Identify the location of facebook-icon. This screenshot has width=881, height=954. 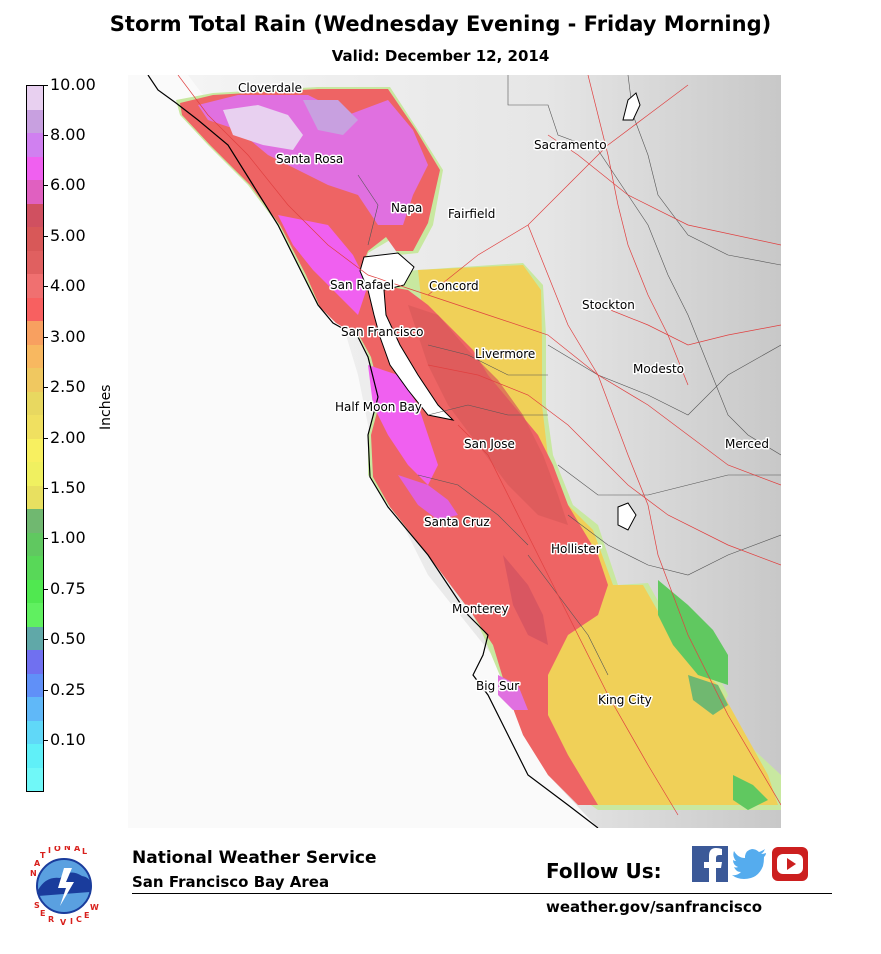
(710, 864).